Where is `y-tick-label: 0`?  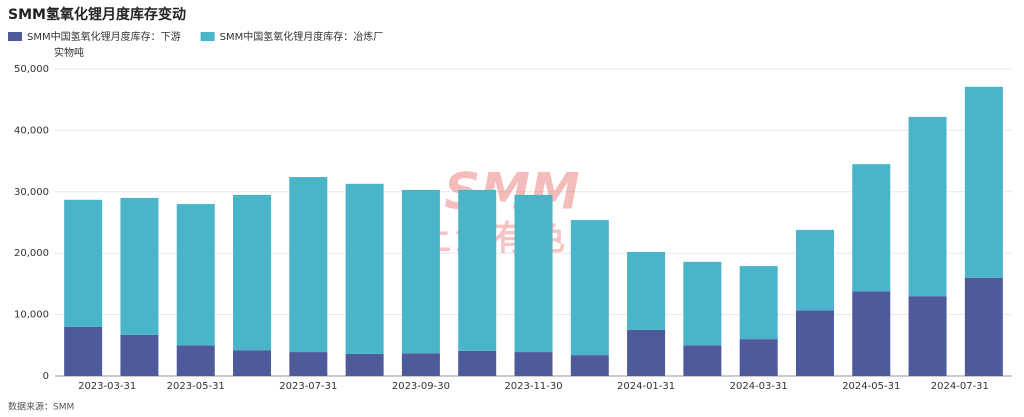 y-tick-label: 0 is located at coordinates (46, 376).